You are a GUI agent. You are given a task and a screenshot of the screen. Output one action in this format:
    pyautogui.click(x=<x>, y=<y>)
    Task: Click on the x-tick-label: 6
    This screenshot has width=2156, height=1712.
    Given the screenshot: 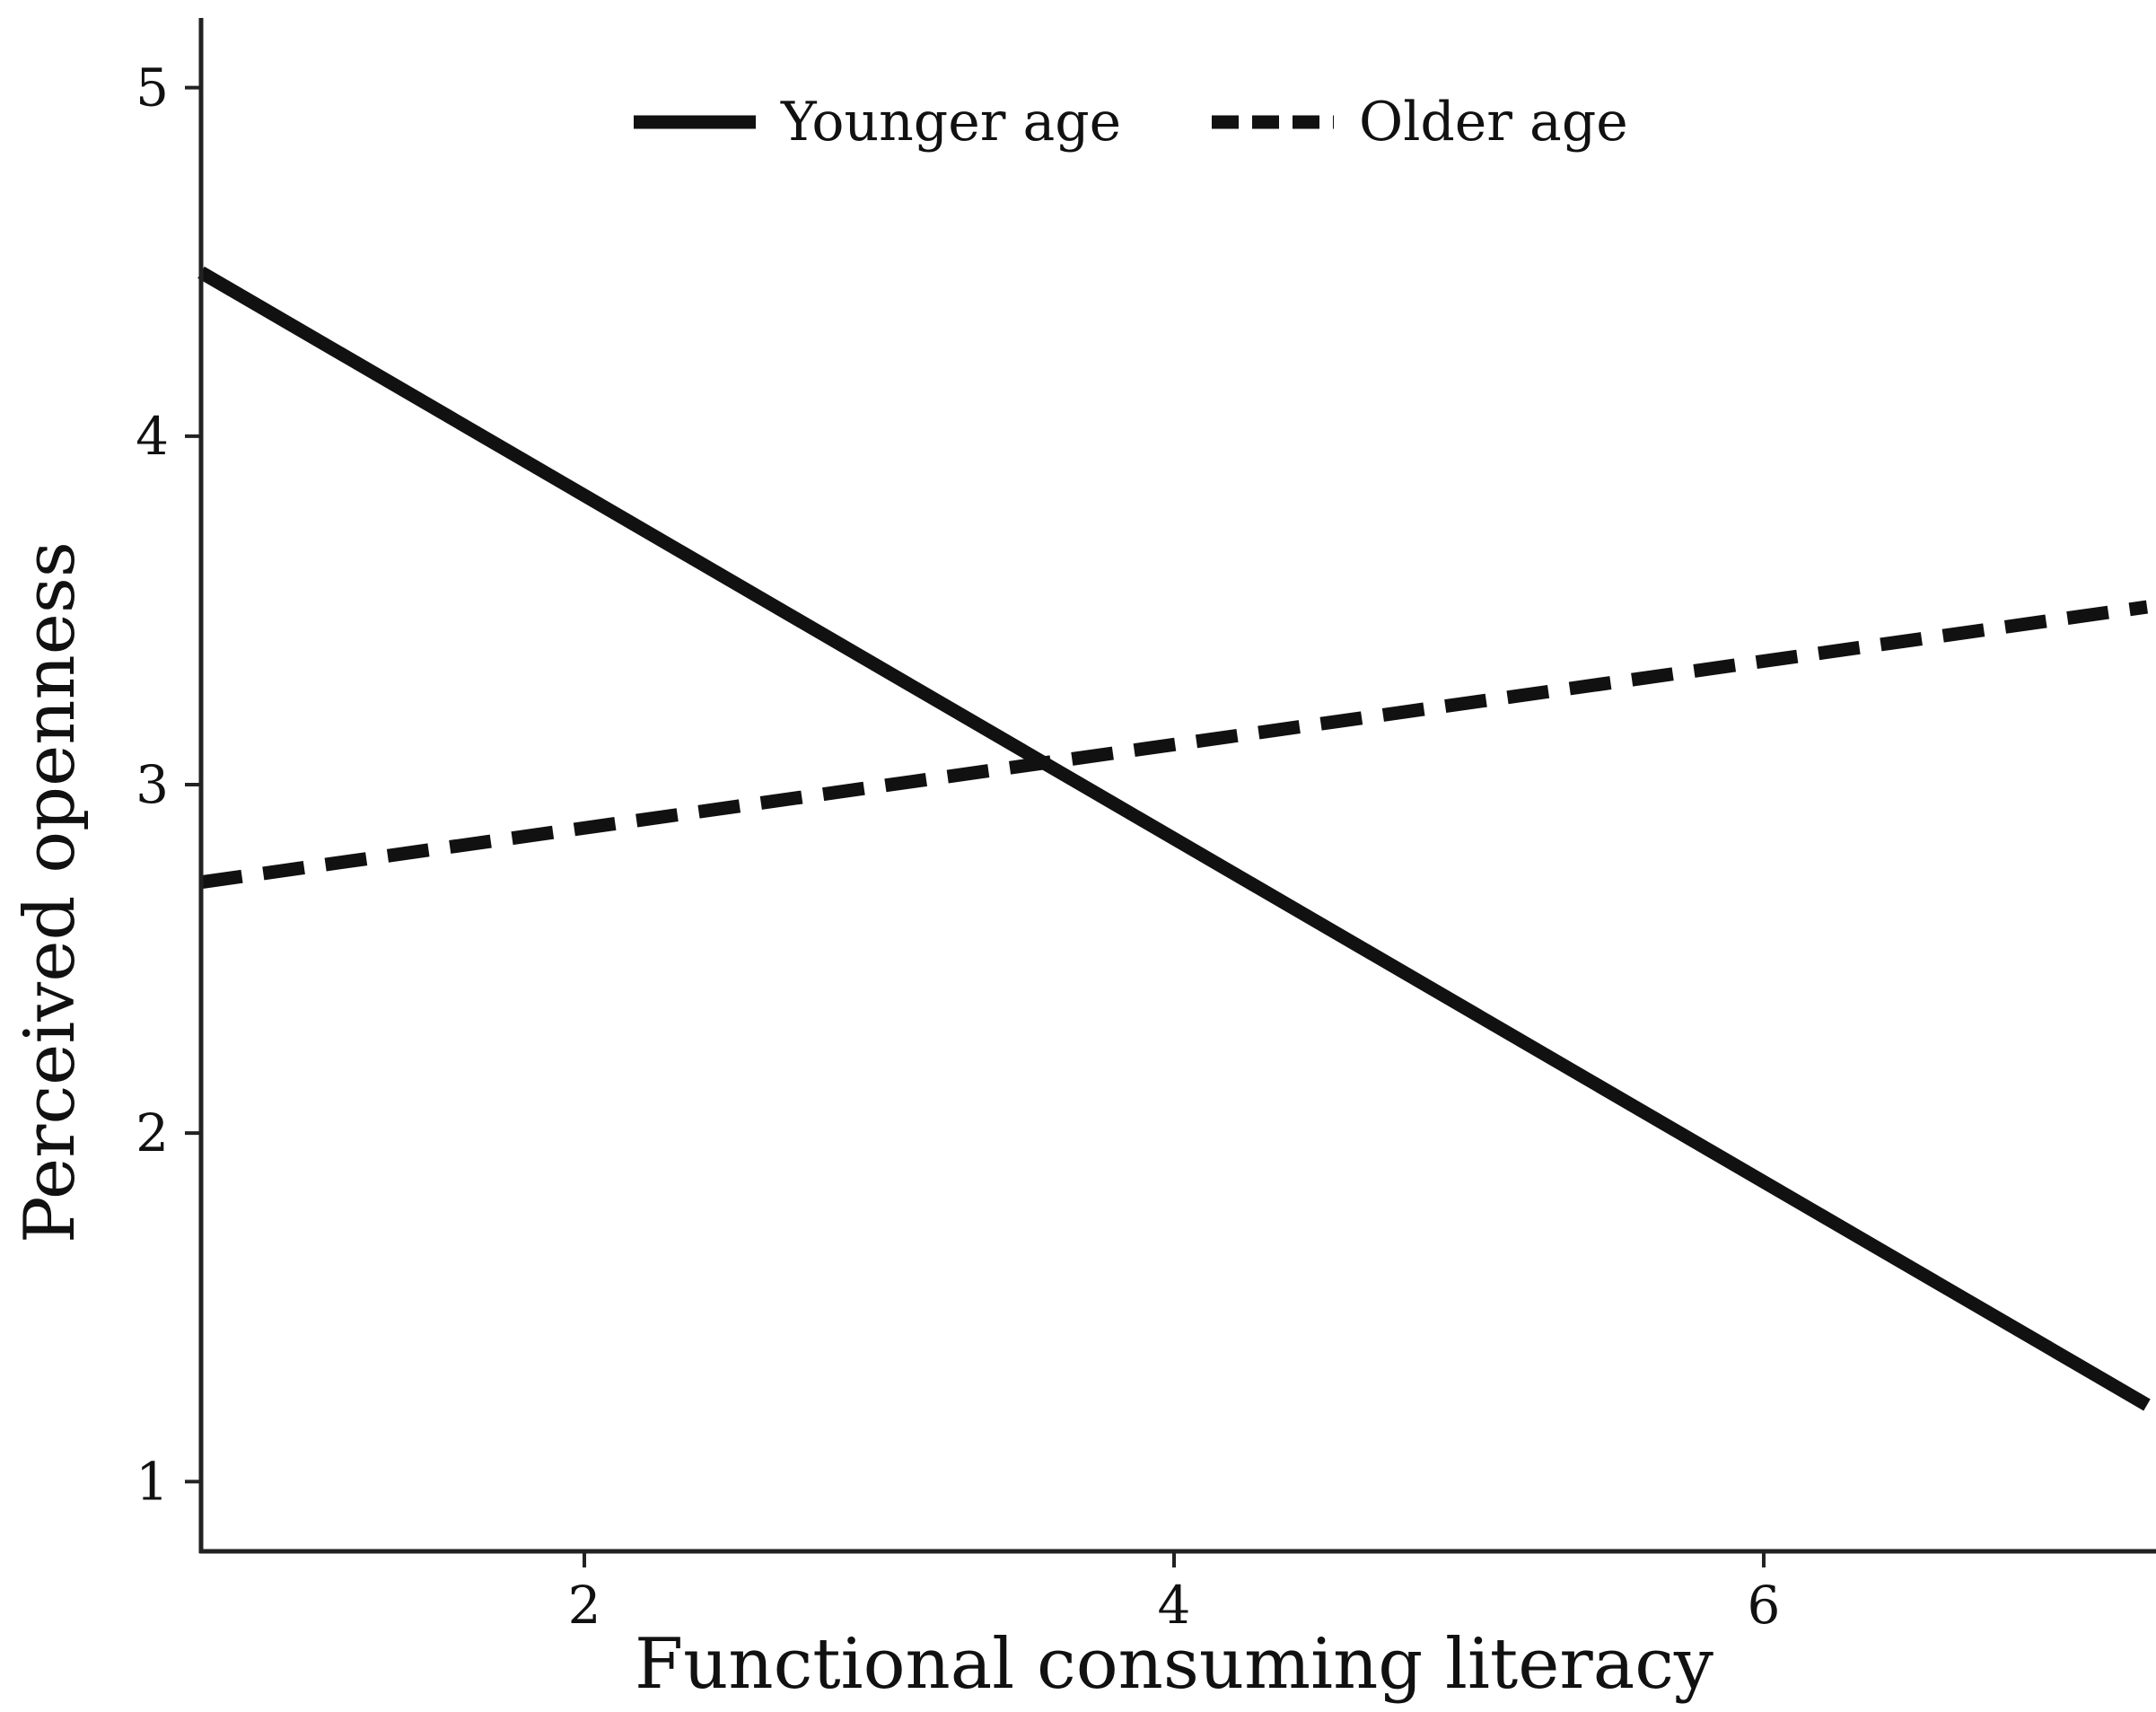 What is the action you would take?
    pyautogui.click(x=1764, y=1605)
    